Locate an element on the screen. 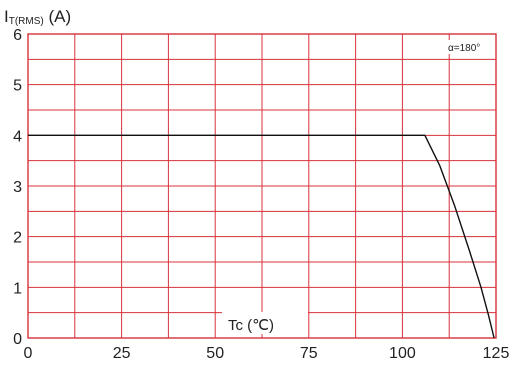 The width and height of the screenshot is (513, 365). x-tick-labels: 0 25 50 75 100 125 is located at coordinates (267, 353).